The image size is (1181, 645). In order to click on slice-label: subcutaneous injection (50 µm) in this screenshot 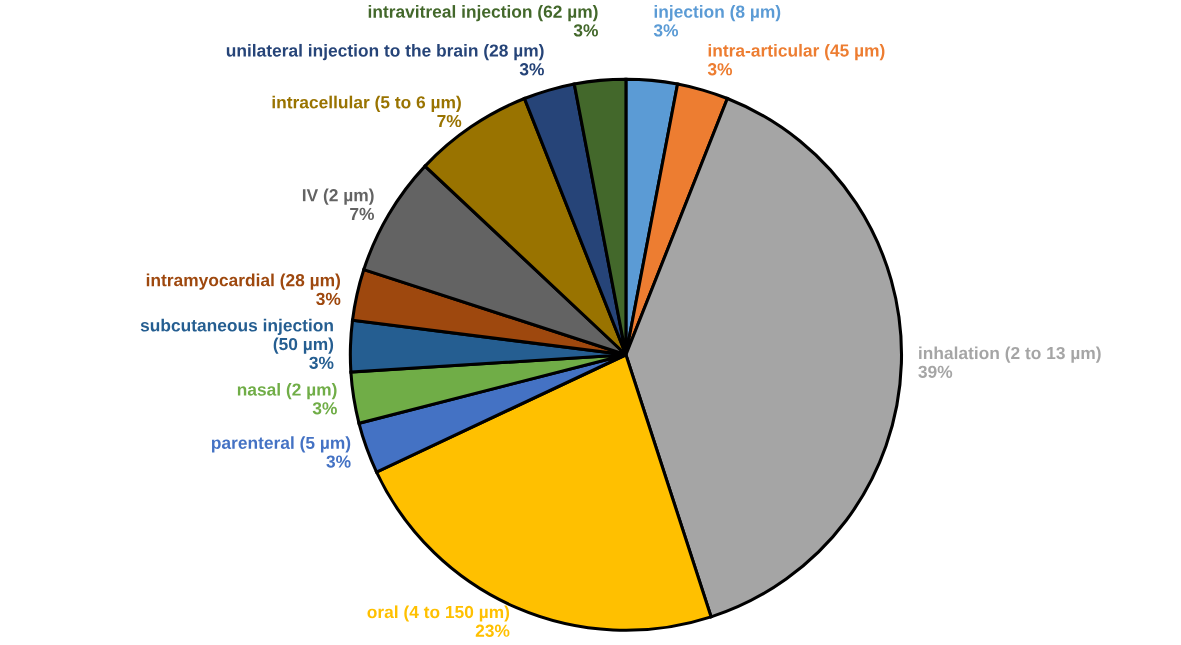, I will do `click(237, 336)`.